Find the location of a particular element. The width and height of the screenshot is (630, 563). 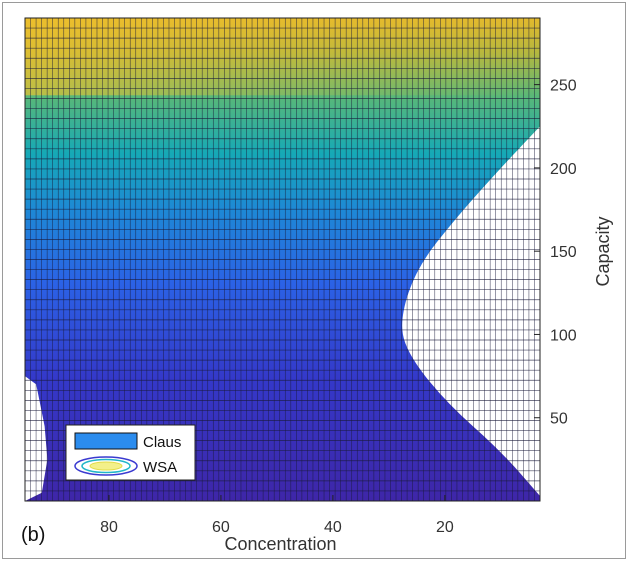

y-axis-ticks: 50 100 150 200 250 is located at coordinates (555, 253).